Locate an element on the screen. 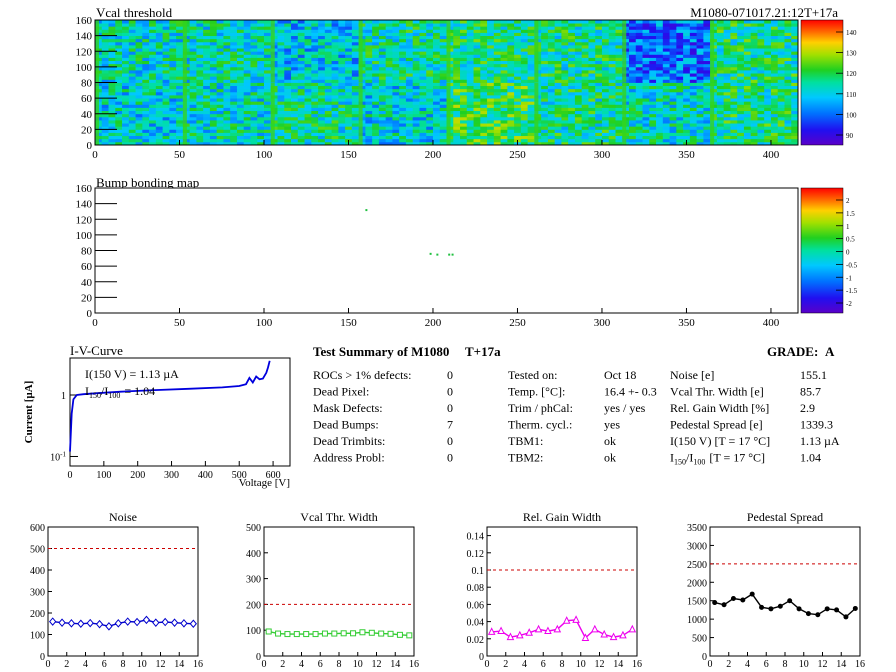  roc-edge-column is located at coordinates (712, 51).